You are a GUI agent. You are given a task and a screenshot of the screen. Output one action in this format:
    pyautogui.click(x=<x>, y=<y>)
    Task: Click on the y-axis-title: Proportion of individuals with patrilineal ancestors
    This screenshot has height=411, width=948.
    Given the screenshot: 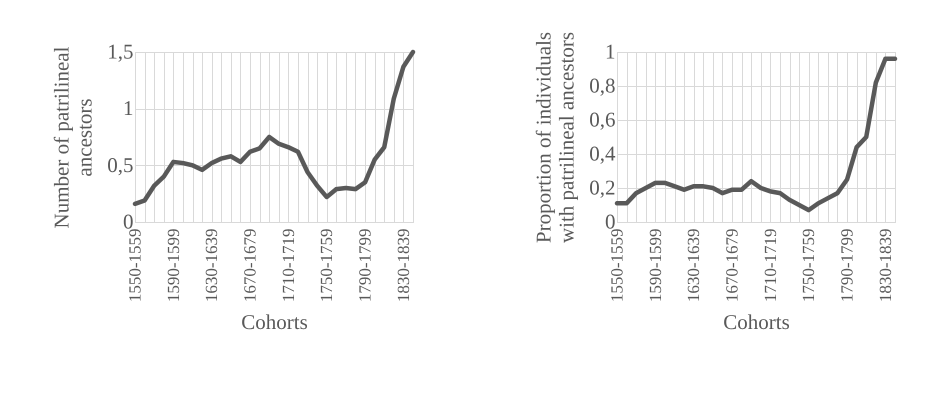 What is the action you would take?
    pyautogui.click(x=554, y=138)
    